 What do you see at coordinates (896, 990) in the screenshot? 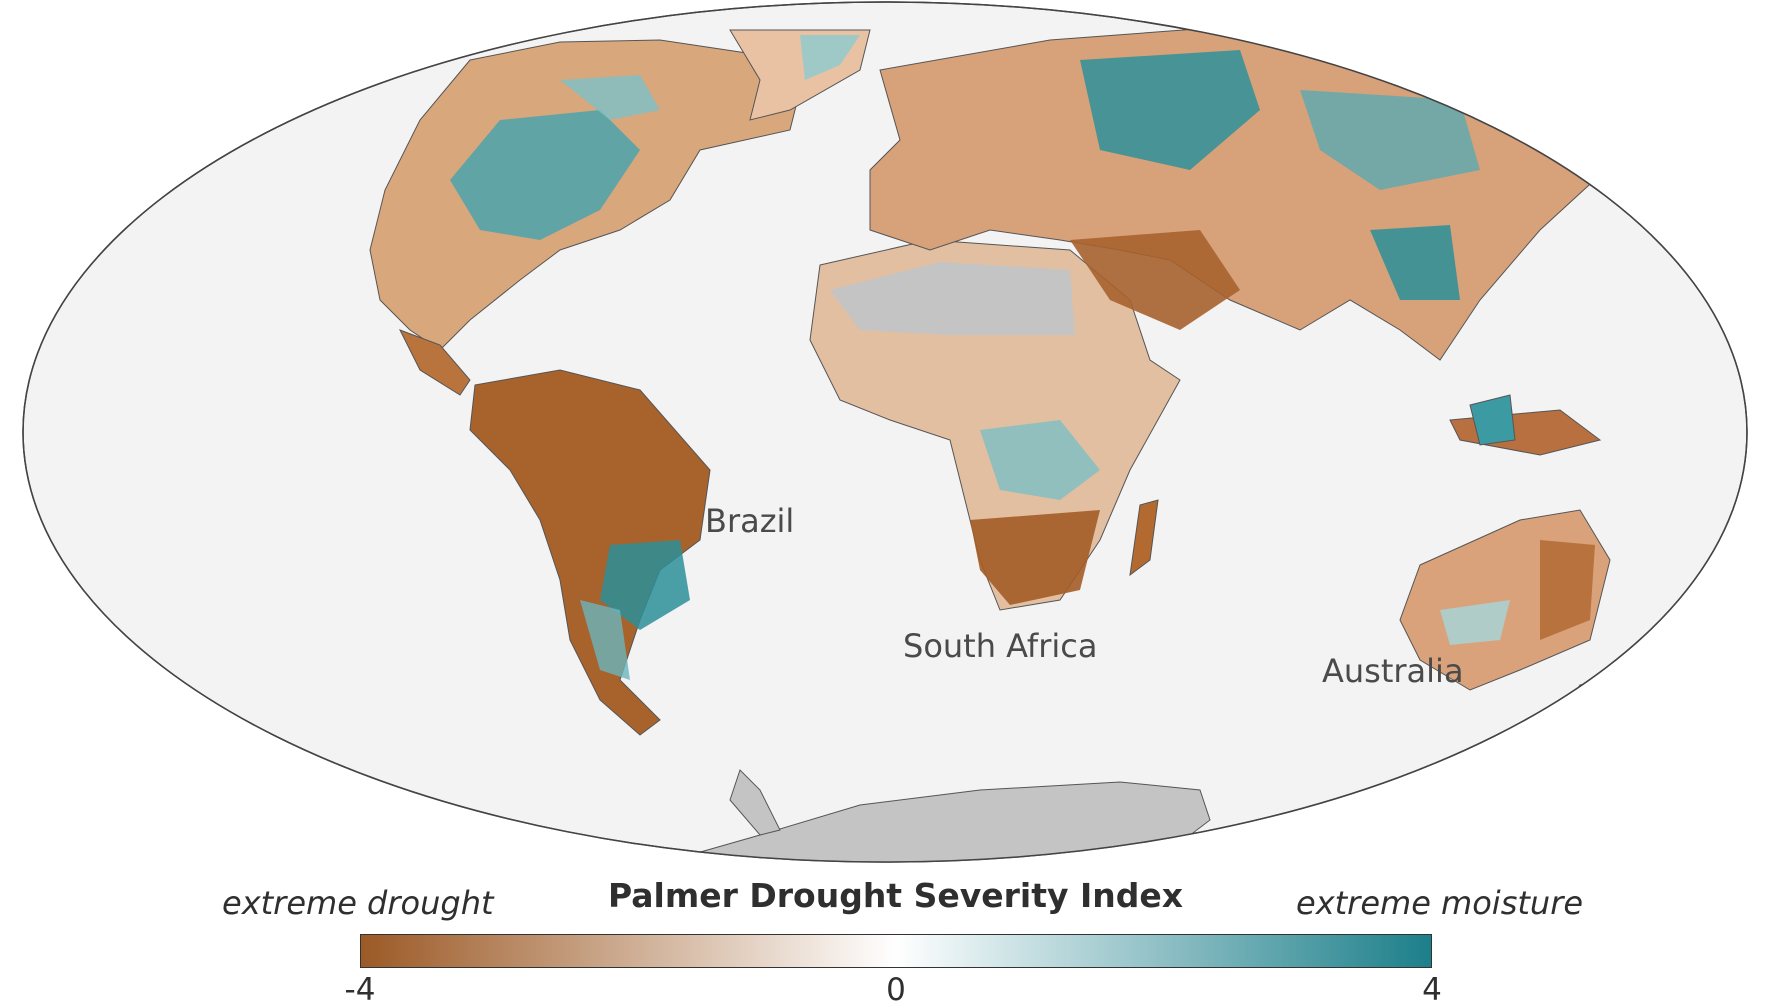
I see `tick-zero: 0` at bounding box center [896, 990].